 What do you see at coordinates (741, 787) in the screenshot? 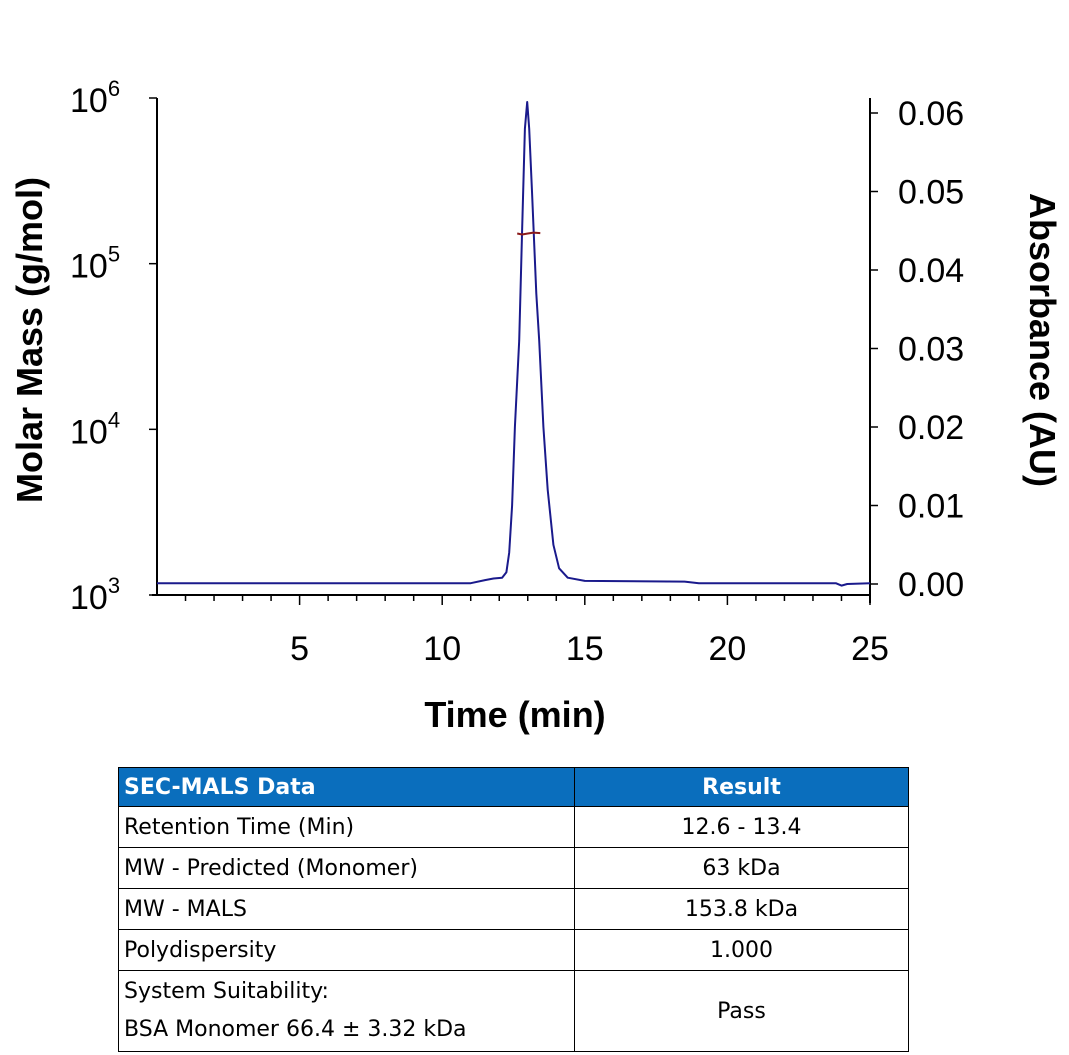
I see `header-result: Result` at bounding box center [741, 787].